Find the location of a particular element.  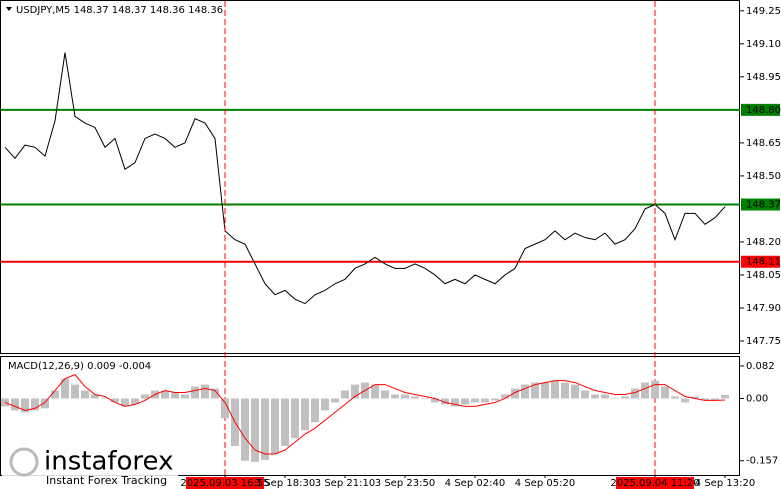

x-tick-label: 2025.09.03 16:55 is located at coordinates (224, 483).